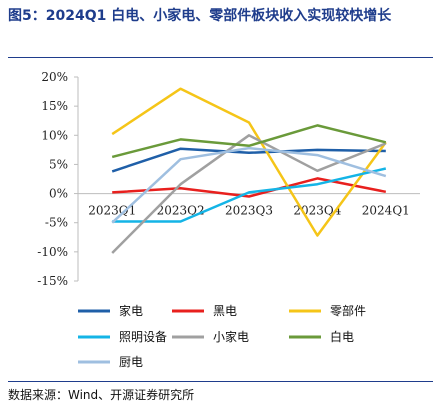 This screenshot has height=408, width=441. Describe the element at coordinates (52, 281) in the screenshot. I see `y-tick-label: -15%` at that location.